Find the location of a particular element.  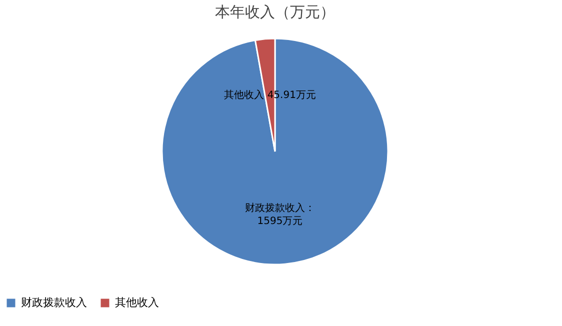

legend-label: 其他收入 is located at coordinates (137, 302).